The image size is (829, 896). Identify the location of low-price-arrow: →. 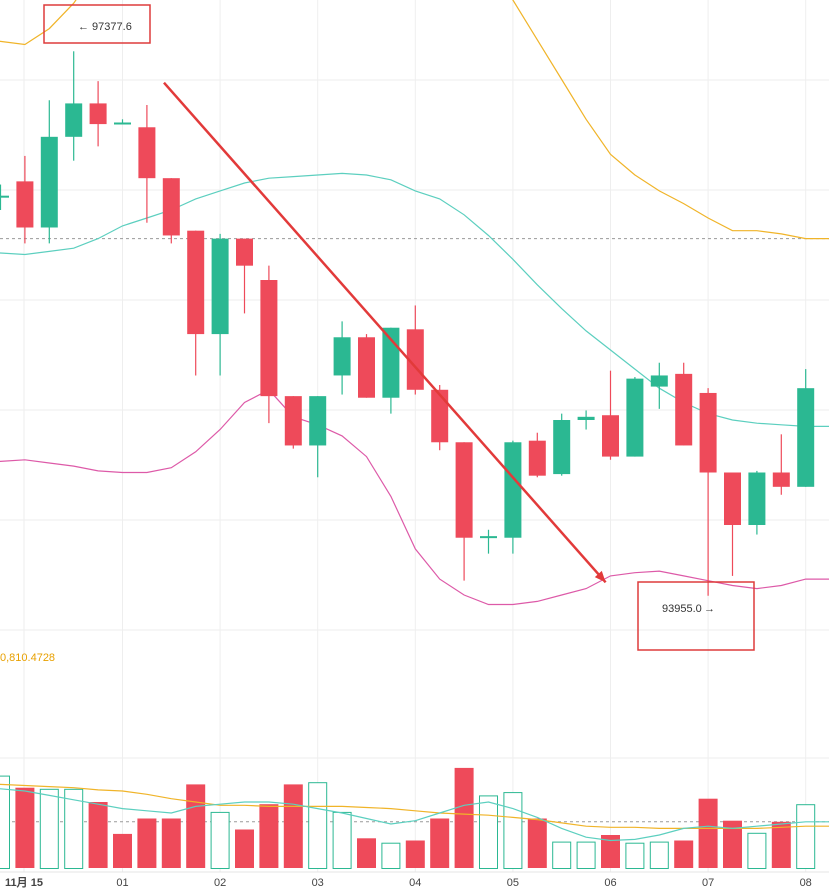
(709, 609).